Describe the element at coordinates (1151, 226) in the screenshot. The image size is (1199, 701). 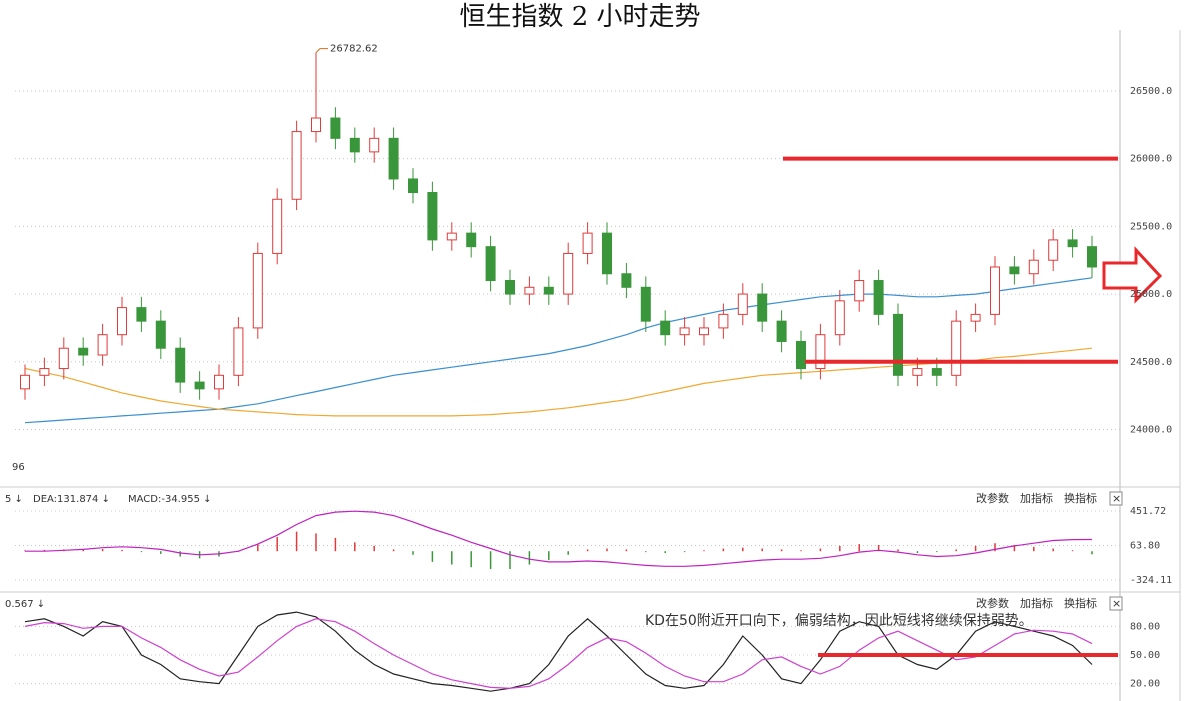
I see `y-tick-label: 25500.0` at that location.